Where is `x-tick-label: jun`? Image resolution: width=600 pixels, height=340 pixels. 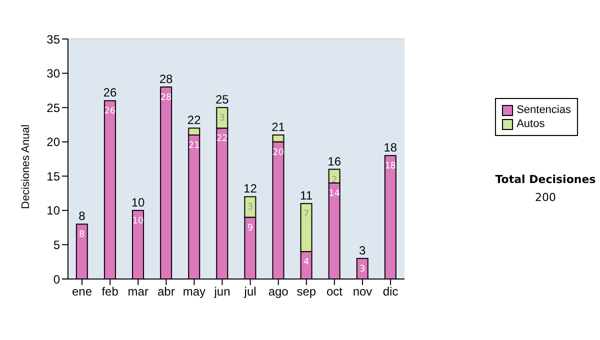 x-tick-label: jun is located at coordinates (221, 291).